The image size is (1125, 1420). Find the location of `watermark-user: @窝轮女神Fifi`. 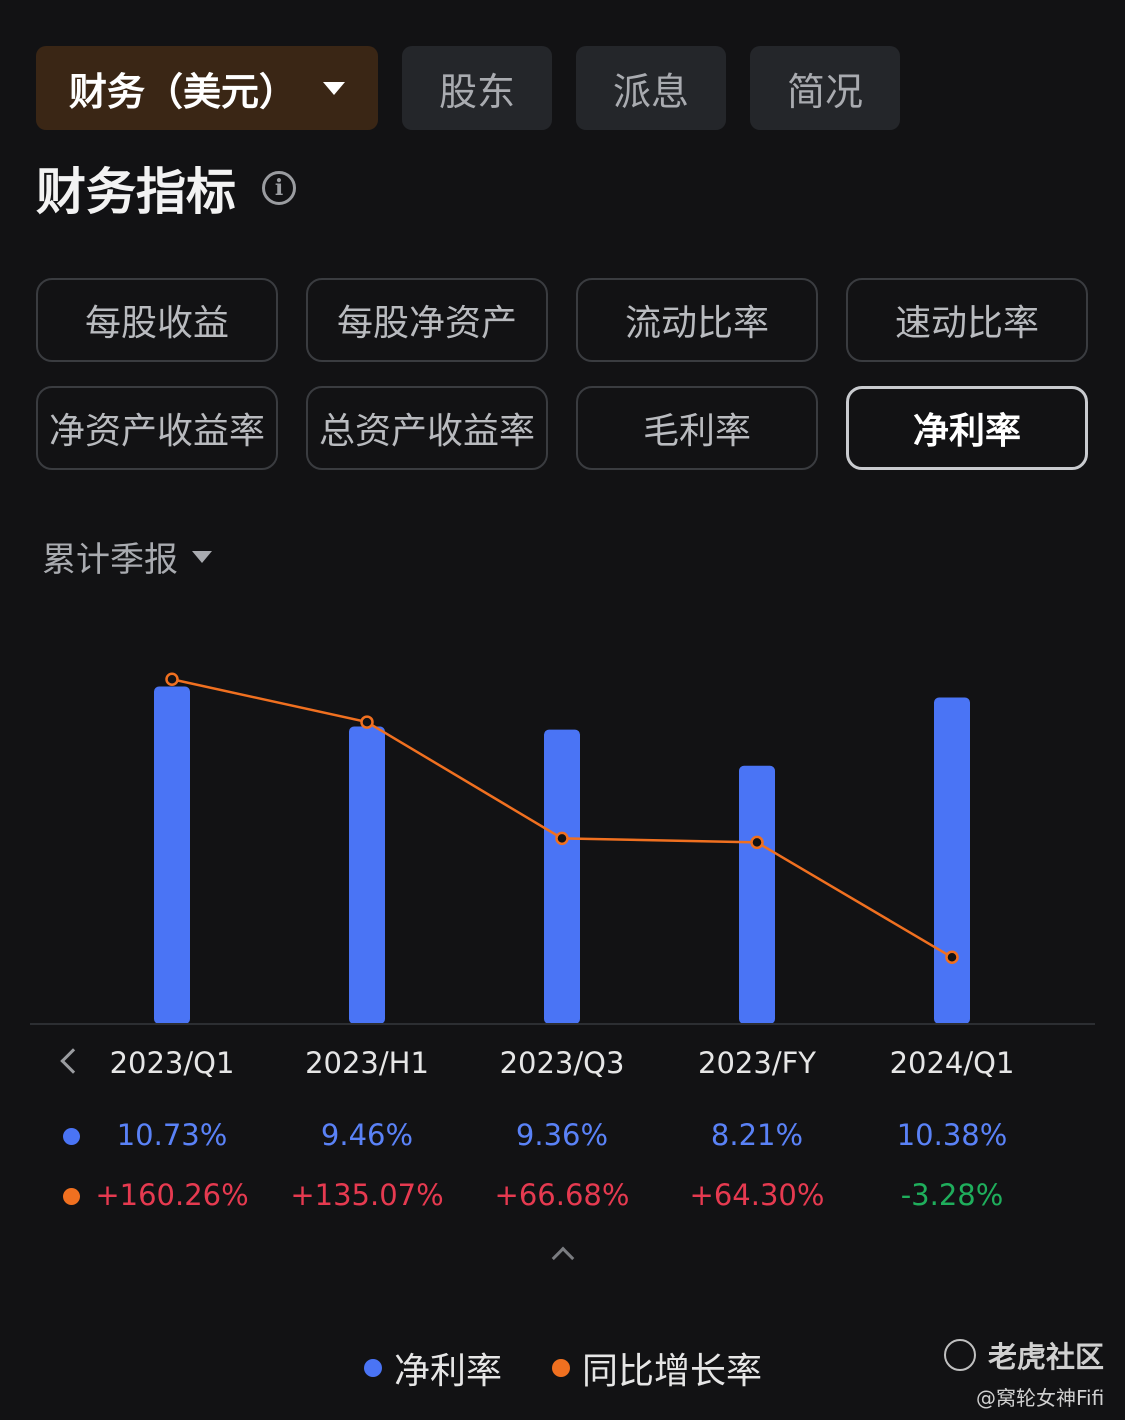

watermark-user: @窝轮女神Fifi is located at coordinates (1040, 1398).